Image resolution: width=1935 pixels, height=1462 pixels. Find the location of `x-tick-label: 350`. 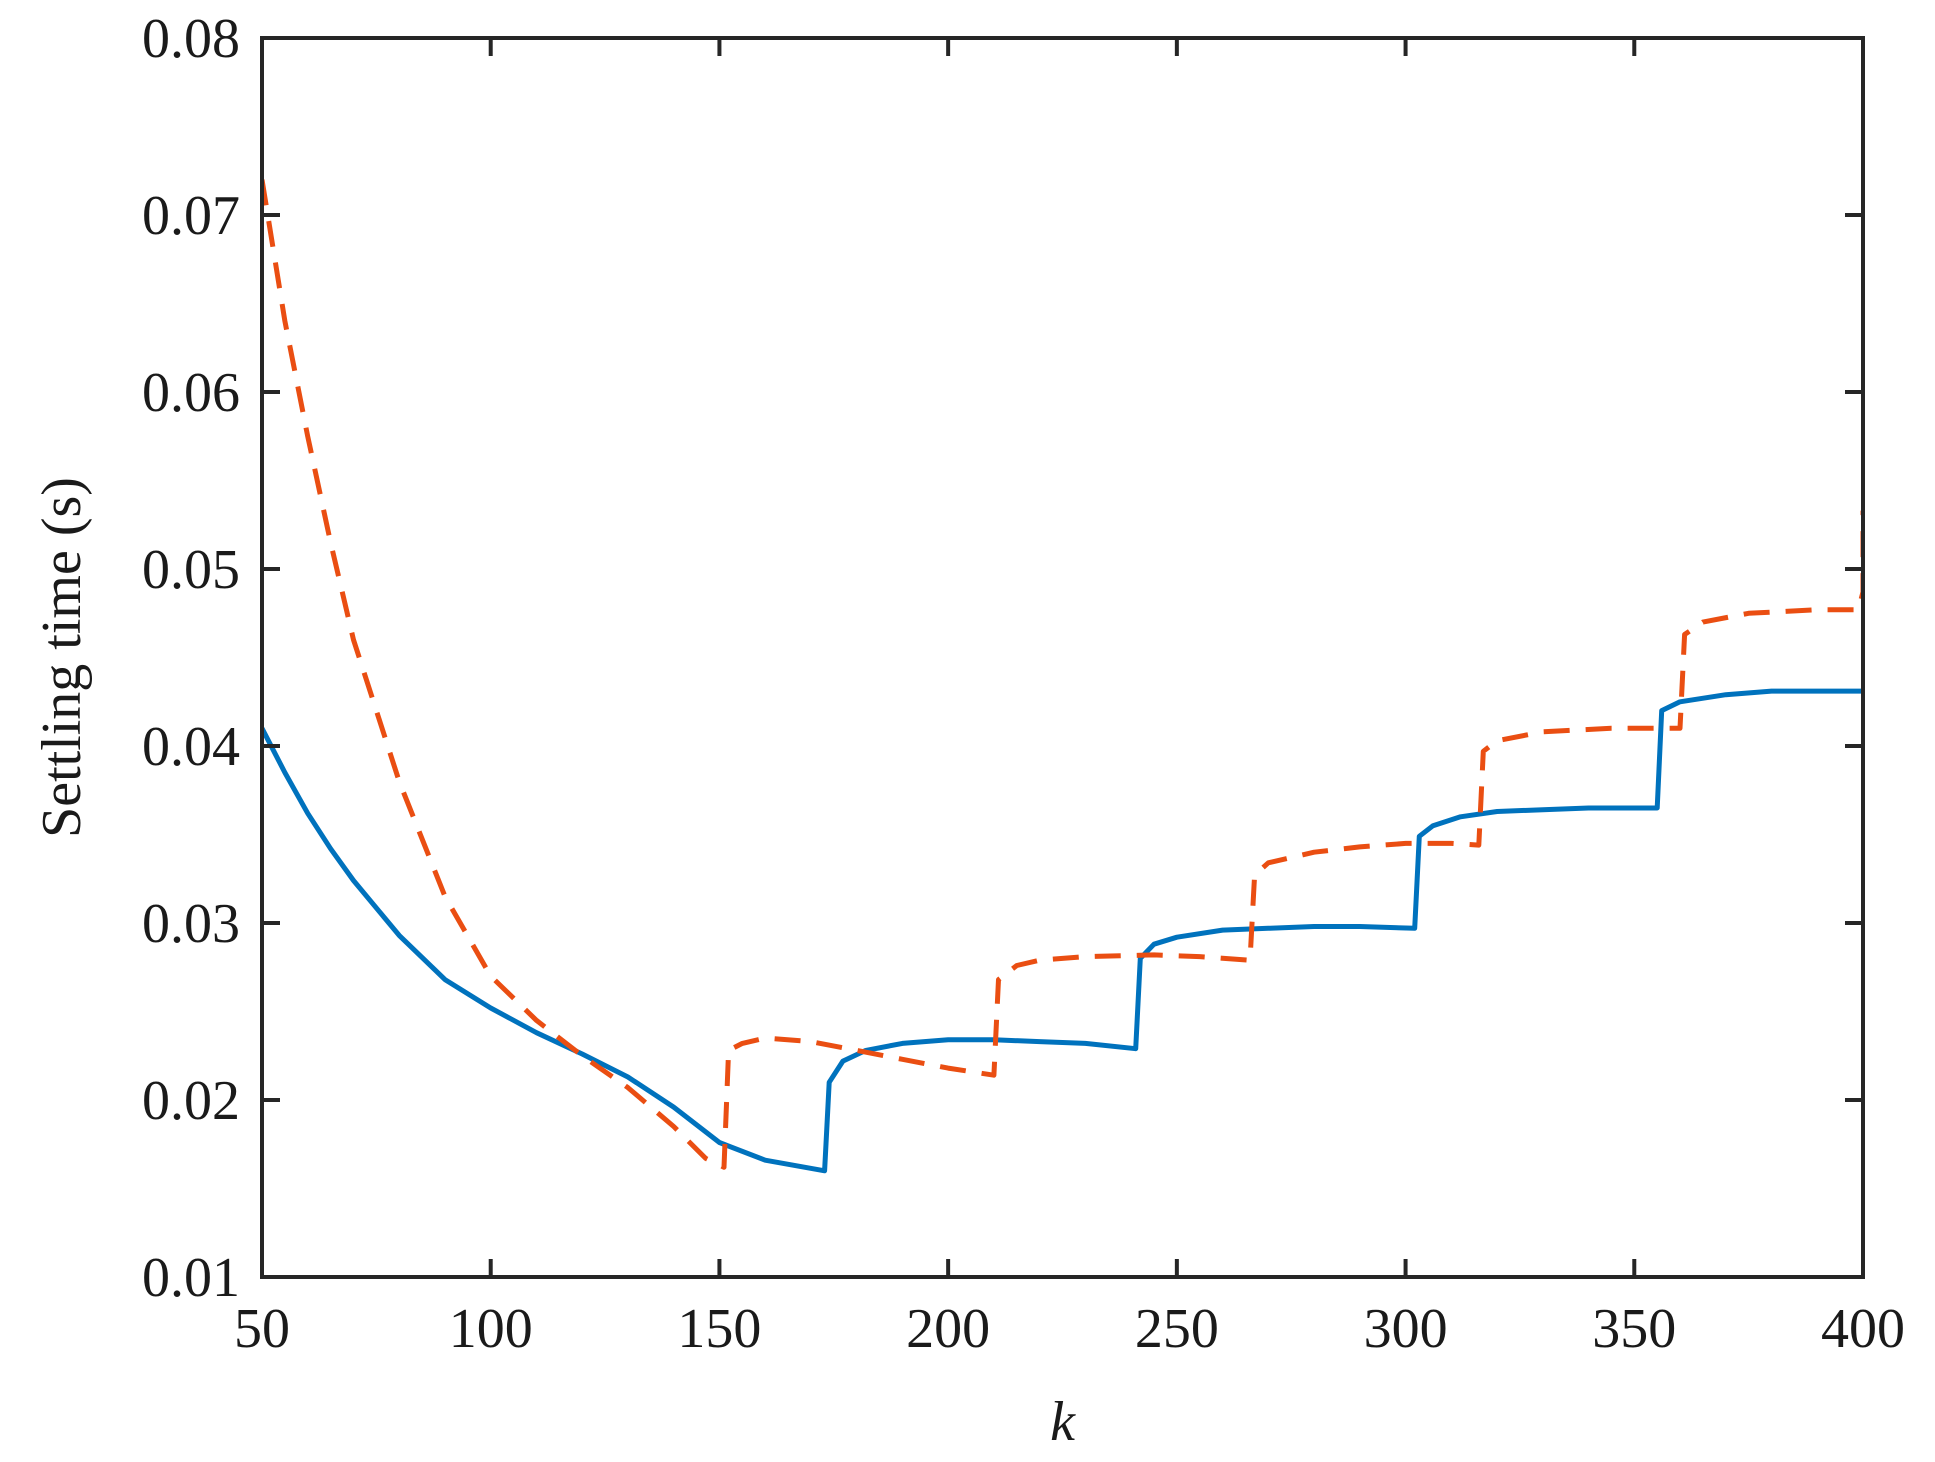

x-tick-label: 350 is located at coordinates (1634, 1329).